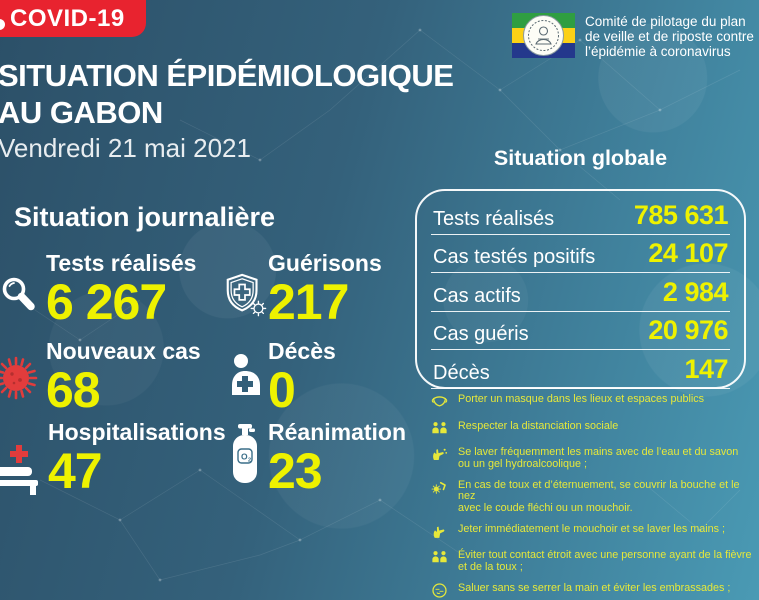 The width and height of the screenshot is (759, 600). What do you see at coordinates (477, 295) in the screenshot?
I see `row-label: Cas actifs` at bounding box center [477, 295].